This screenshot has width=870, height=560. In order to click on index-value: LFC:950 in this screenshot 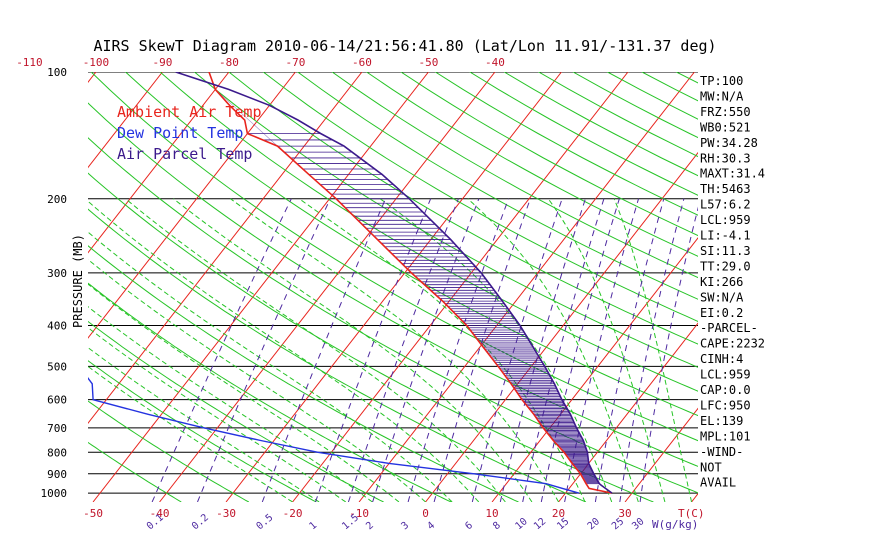, I will do `click(725, 405)`.